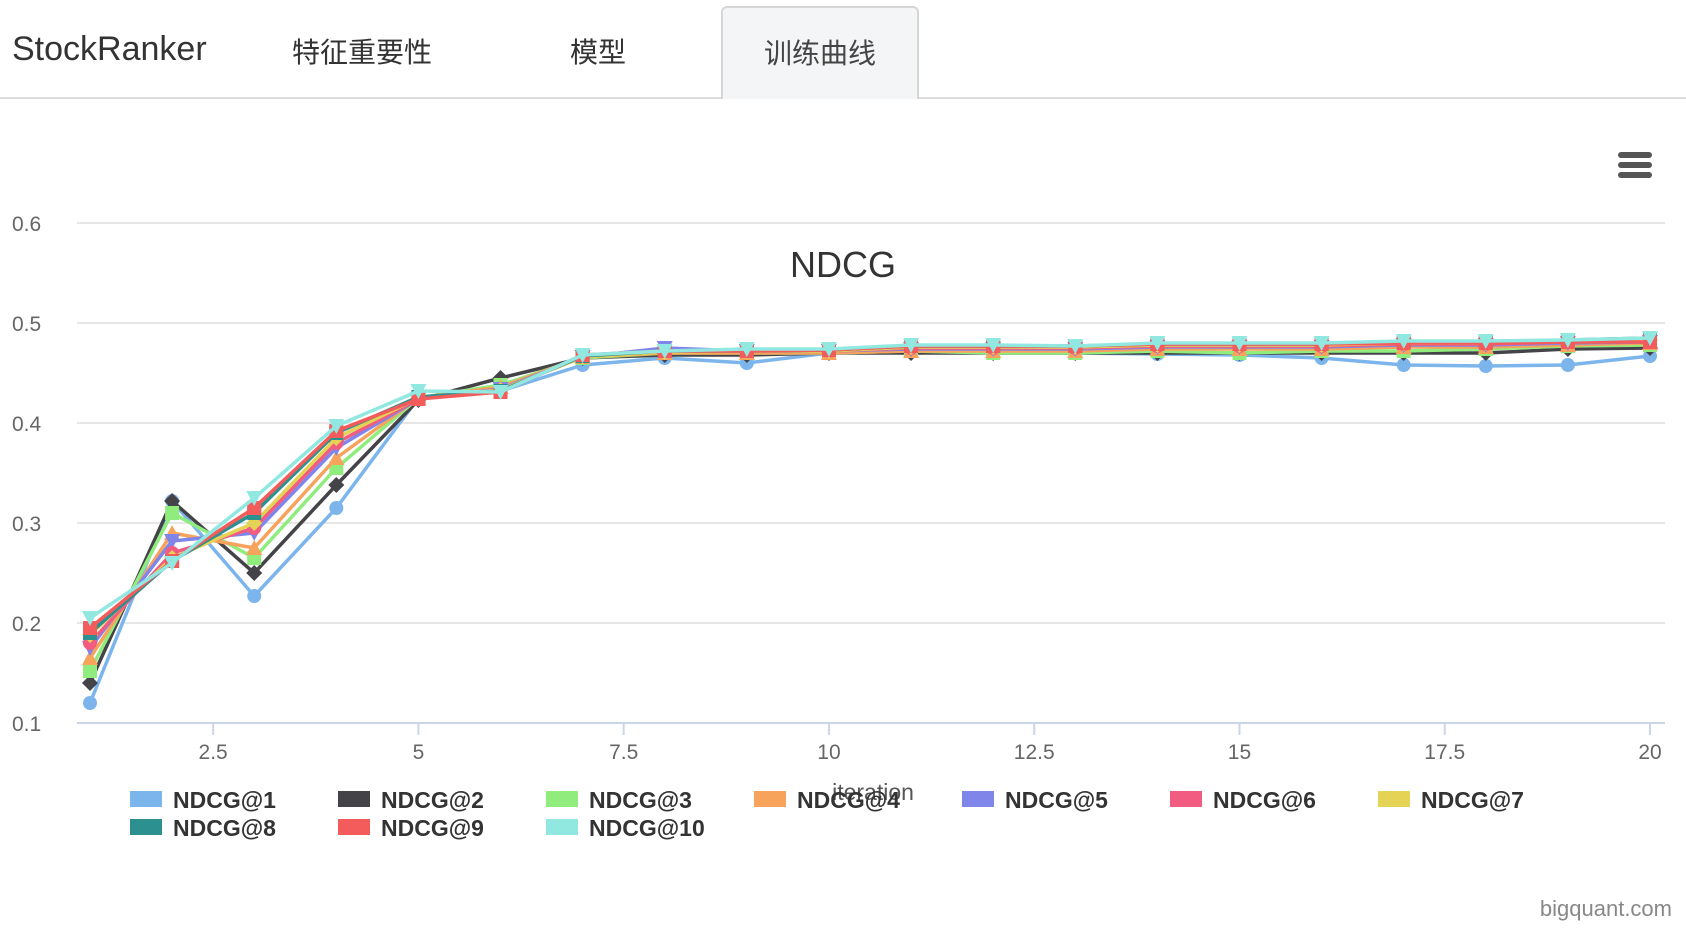 Image resolution: width=1686 pixels, height=935 pixels. What do you see at coordinates (1605, 908) in the screenshot?
I see `chart-credit: bigquant.com` at bounding box center [1605, 908].